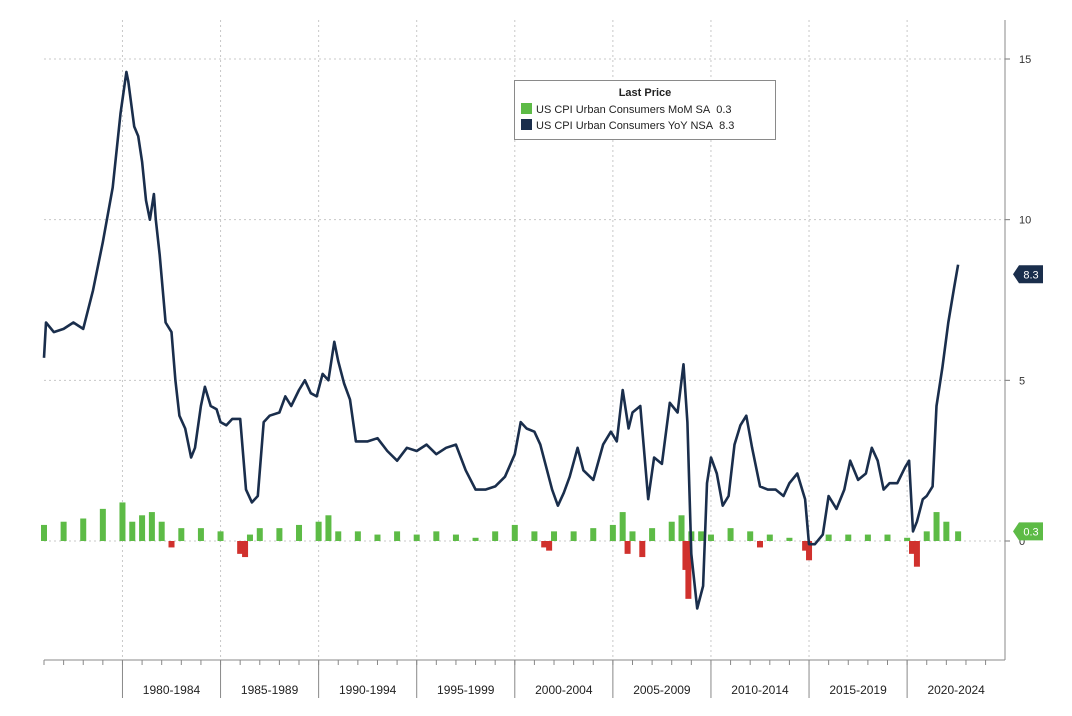 The width and height of the screenshot is (1072, 716). Describe the element at coordinates (724, 110) in the screenshot. I see `legend-value-mom: 0.3` at that location.